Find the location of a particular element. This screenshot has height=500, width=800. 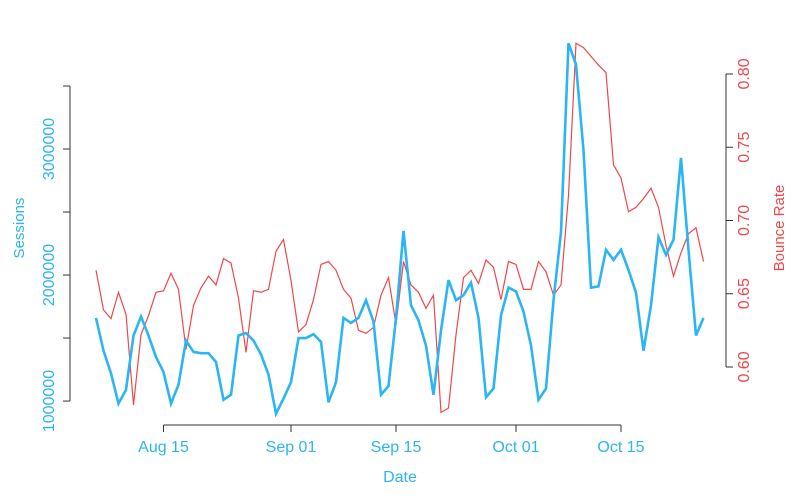

y-axis-label: Sessions is located at coordinates (19, 228).